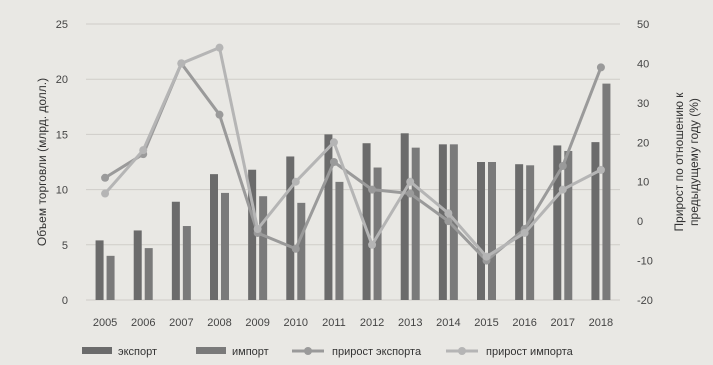 Image resolution: width=713 pixels, height=365 pixels. I want to click on right-tick-label: -10, so click(645, 262).